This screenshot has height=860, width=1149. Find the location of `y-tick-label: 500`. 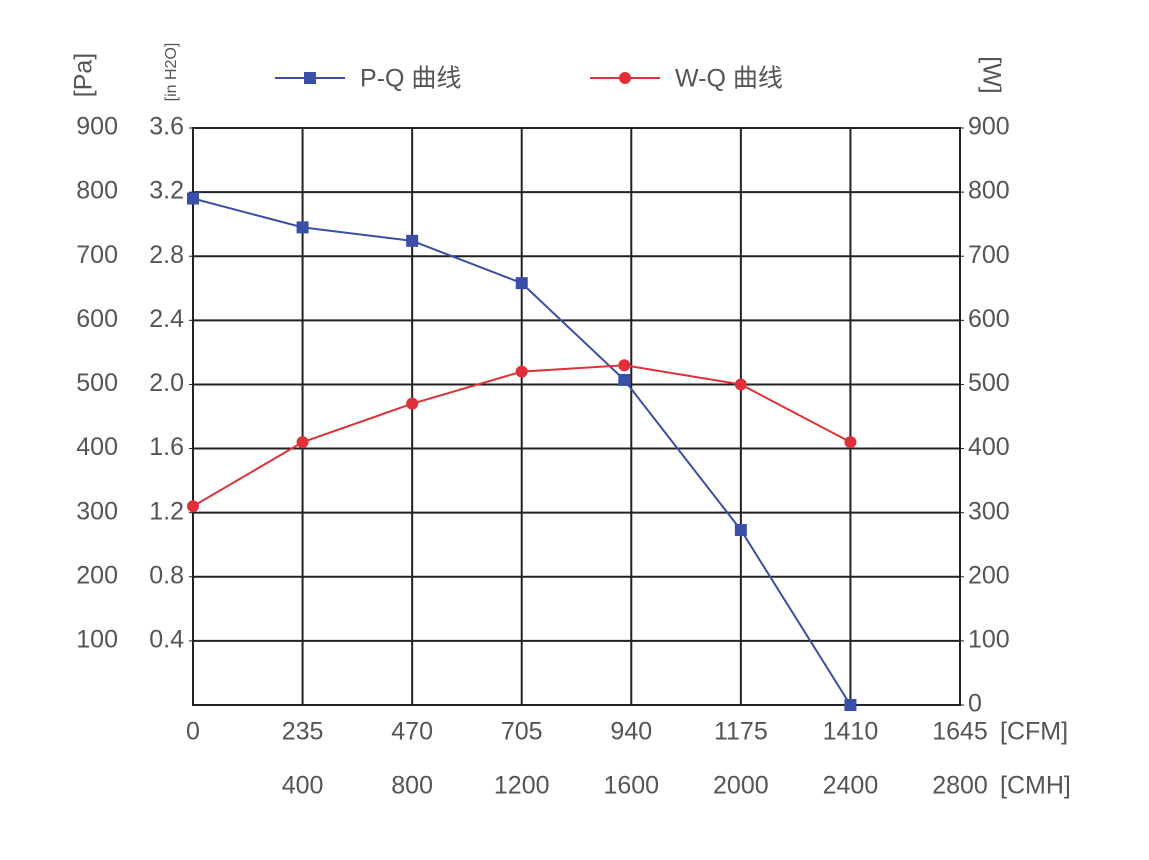

y-tick-label: 500 is located at coordinates (97, 383).